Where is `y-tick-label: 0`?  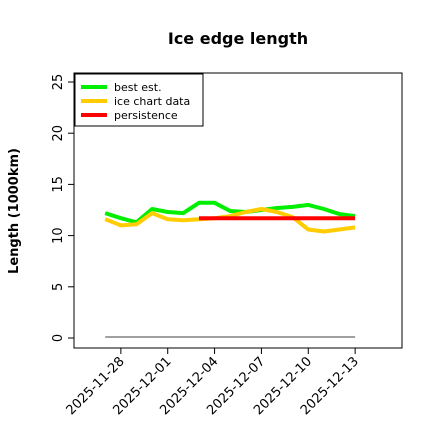
y-tick-label: 0 is located at coordinates (58, 338).